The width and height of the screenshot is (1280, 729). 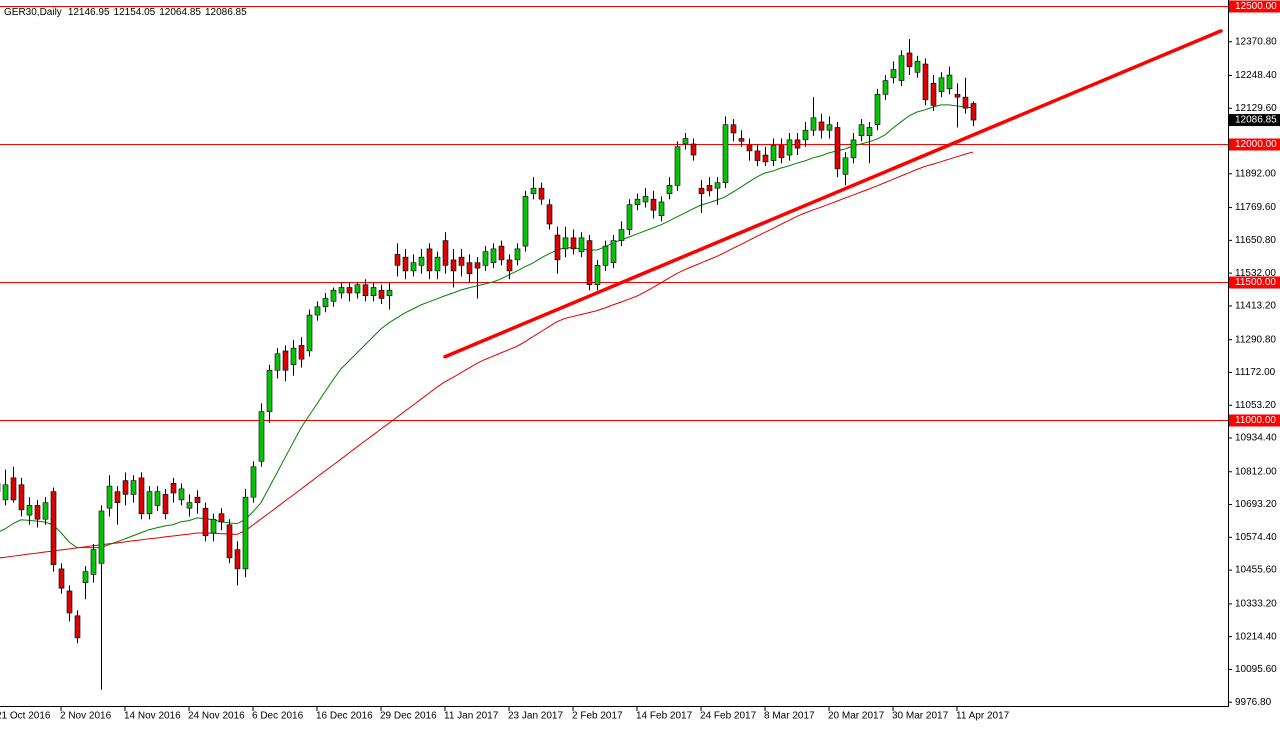 What do you see at coordinates (216, 716) in the screenshot?
I see `x-tick-label: 24 Nov 2016` at bounding box center [216, 716].